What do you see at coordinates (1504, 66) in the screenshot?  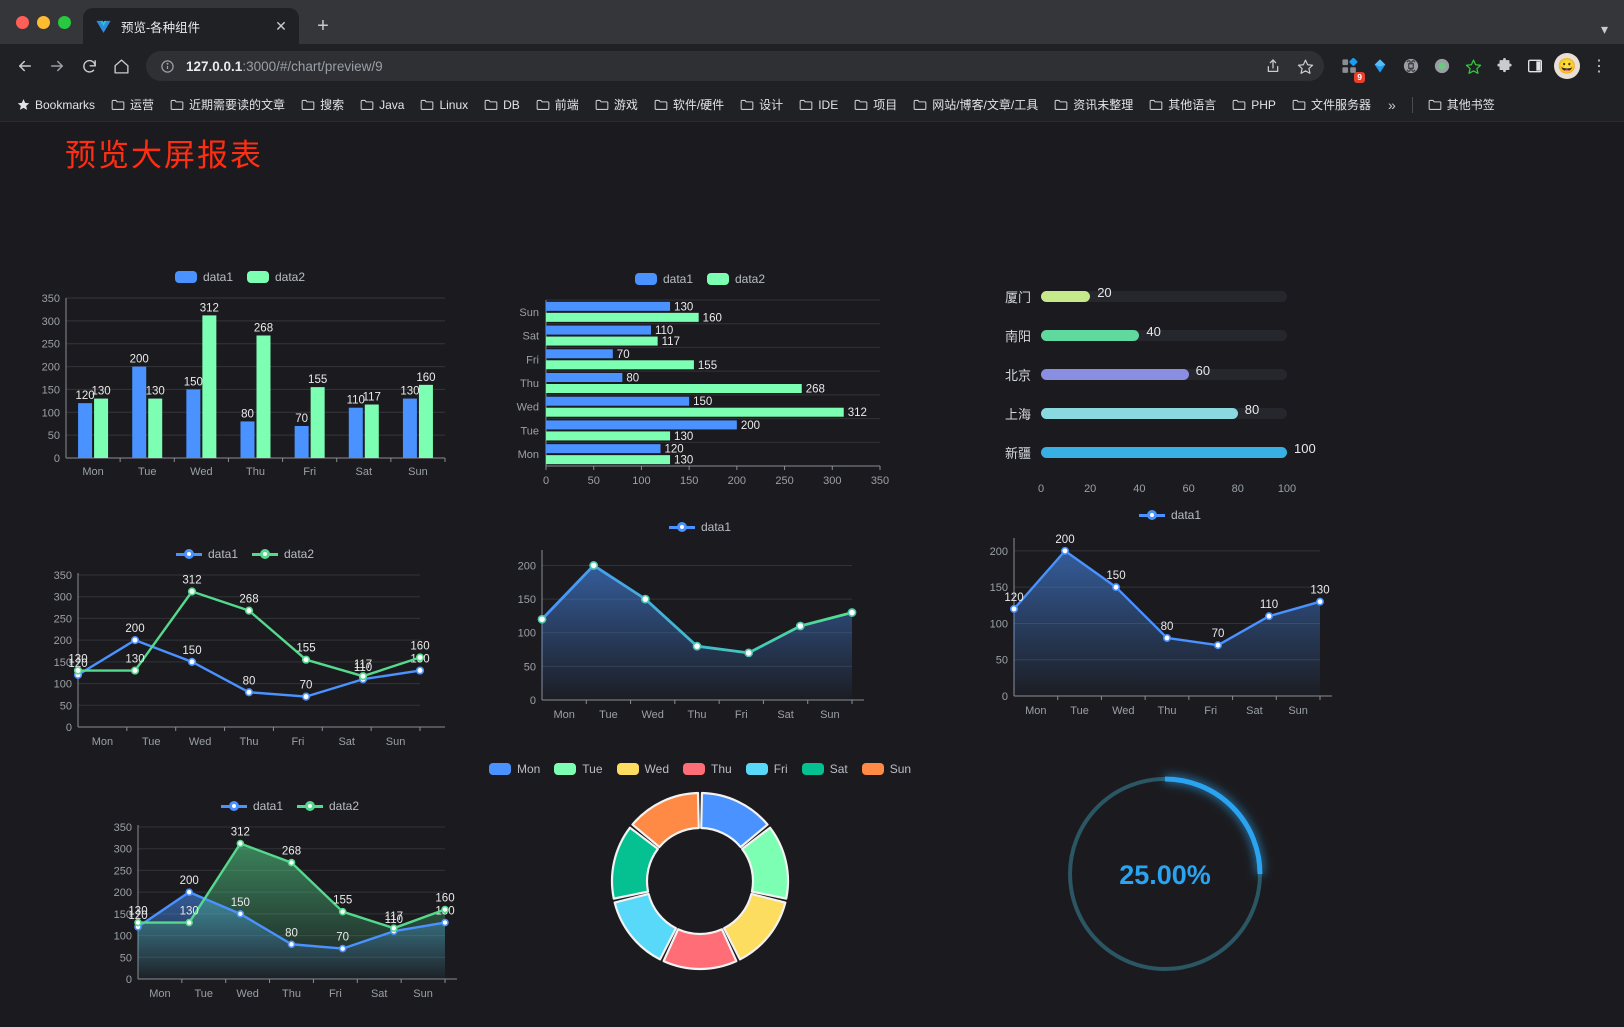 I see `puzzle-extension-icon` at bounding box center [1504, 66].